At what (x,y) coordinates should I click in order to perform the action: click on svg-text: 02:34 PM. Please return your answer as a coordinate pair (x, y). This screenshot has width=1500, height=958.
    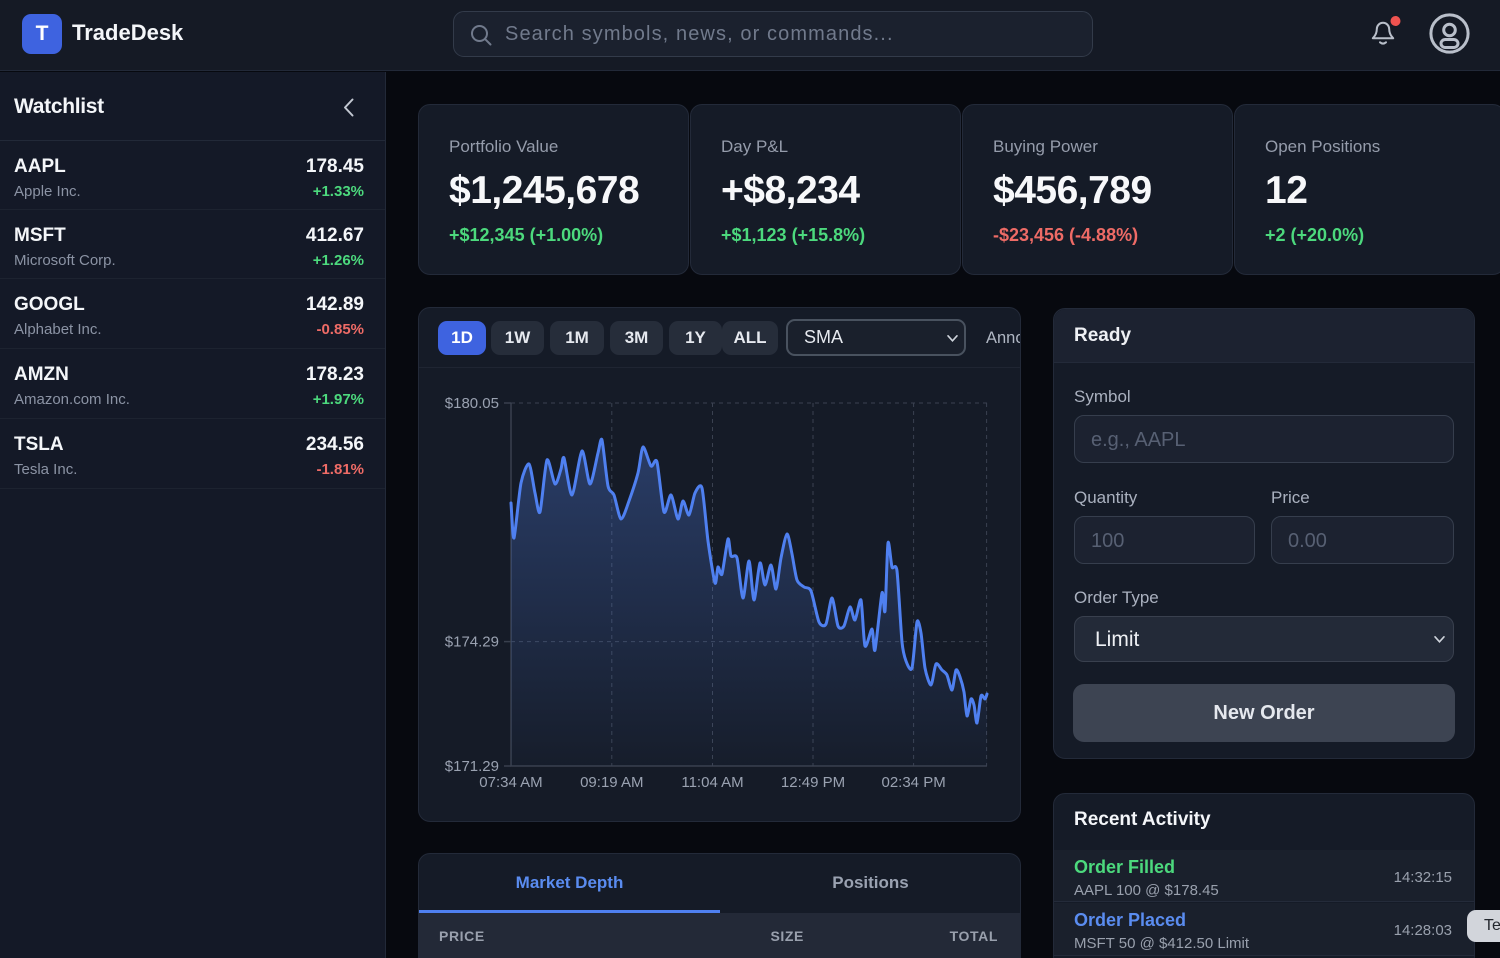
    Looking at the image, I should click on (913, 782).